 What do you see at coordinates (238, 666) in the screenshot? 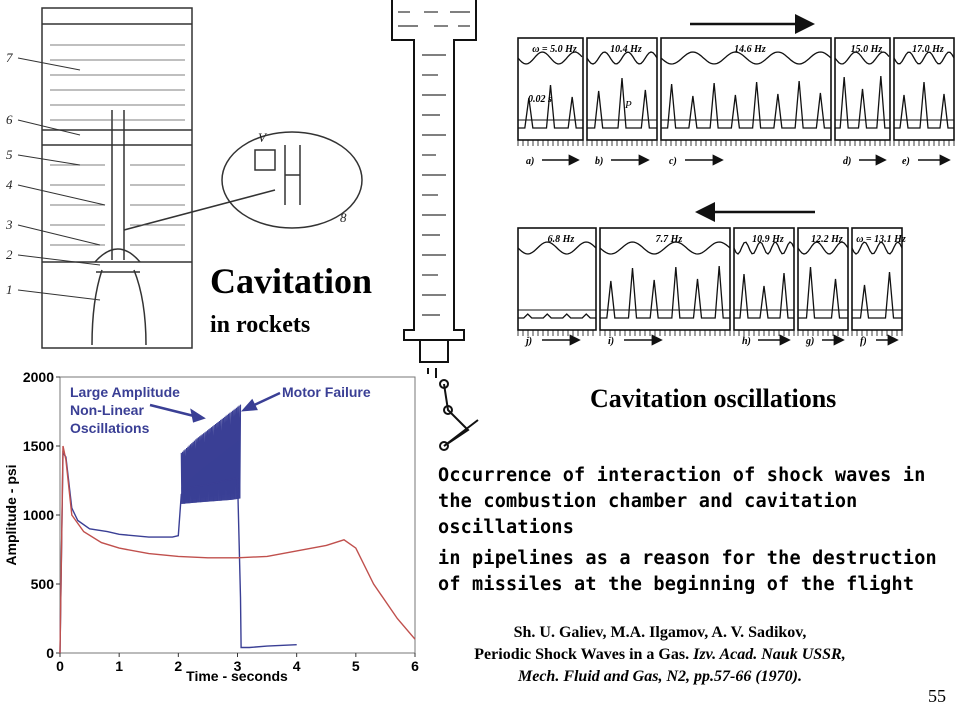
I see `x-tick-label: 3` at bounding box center [238, 666].